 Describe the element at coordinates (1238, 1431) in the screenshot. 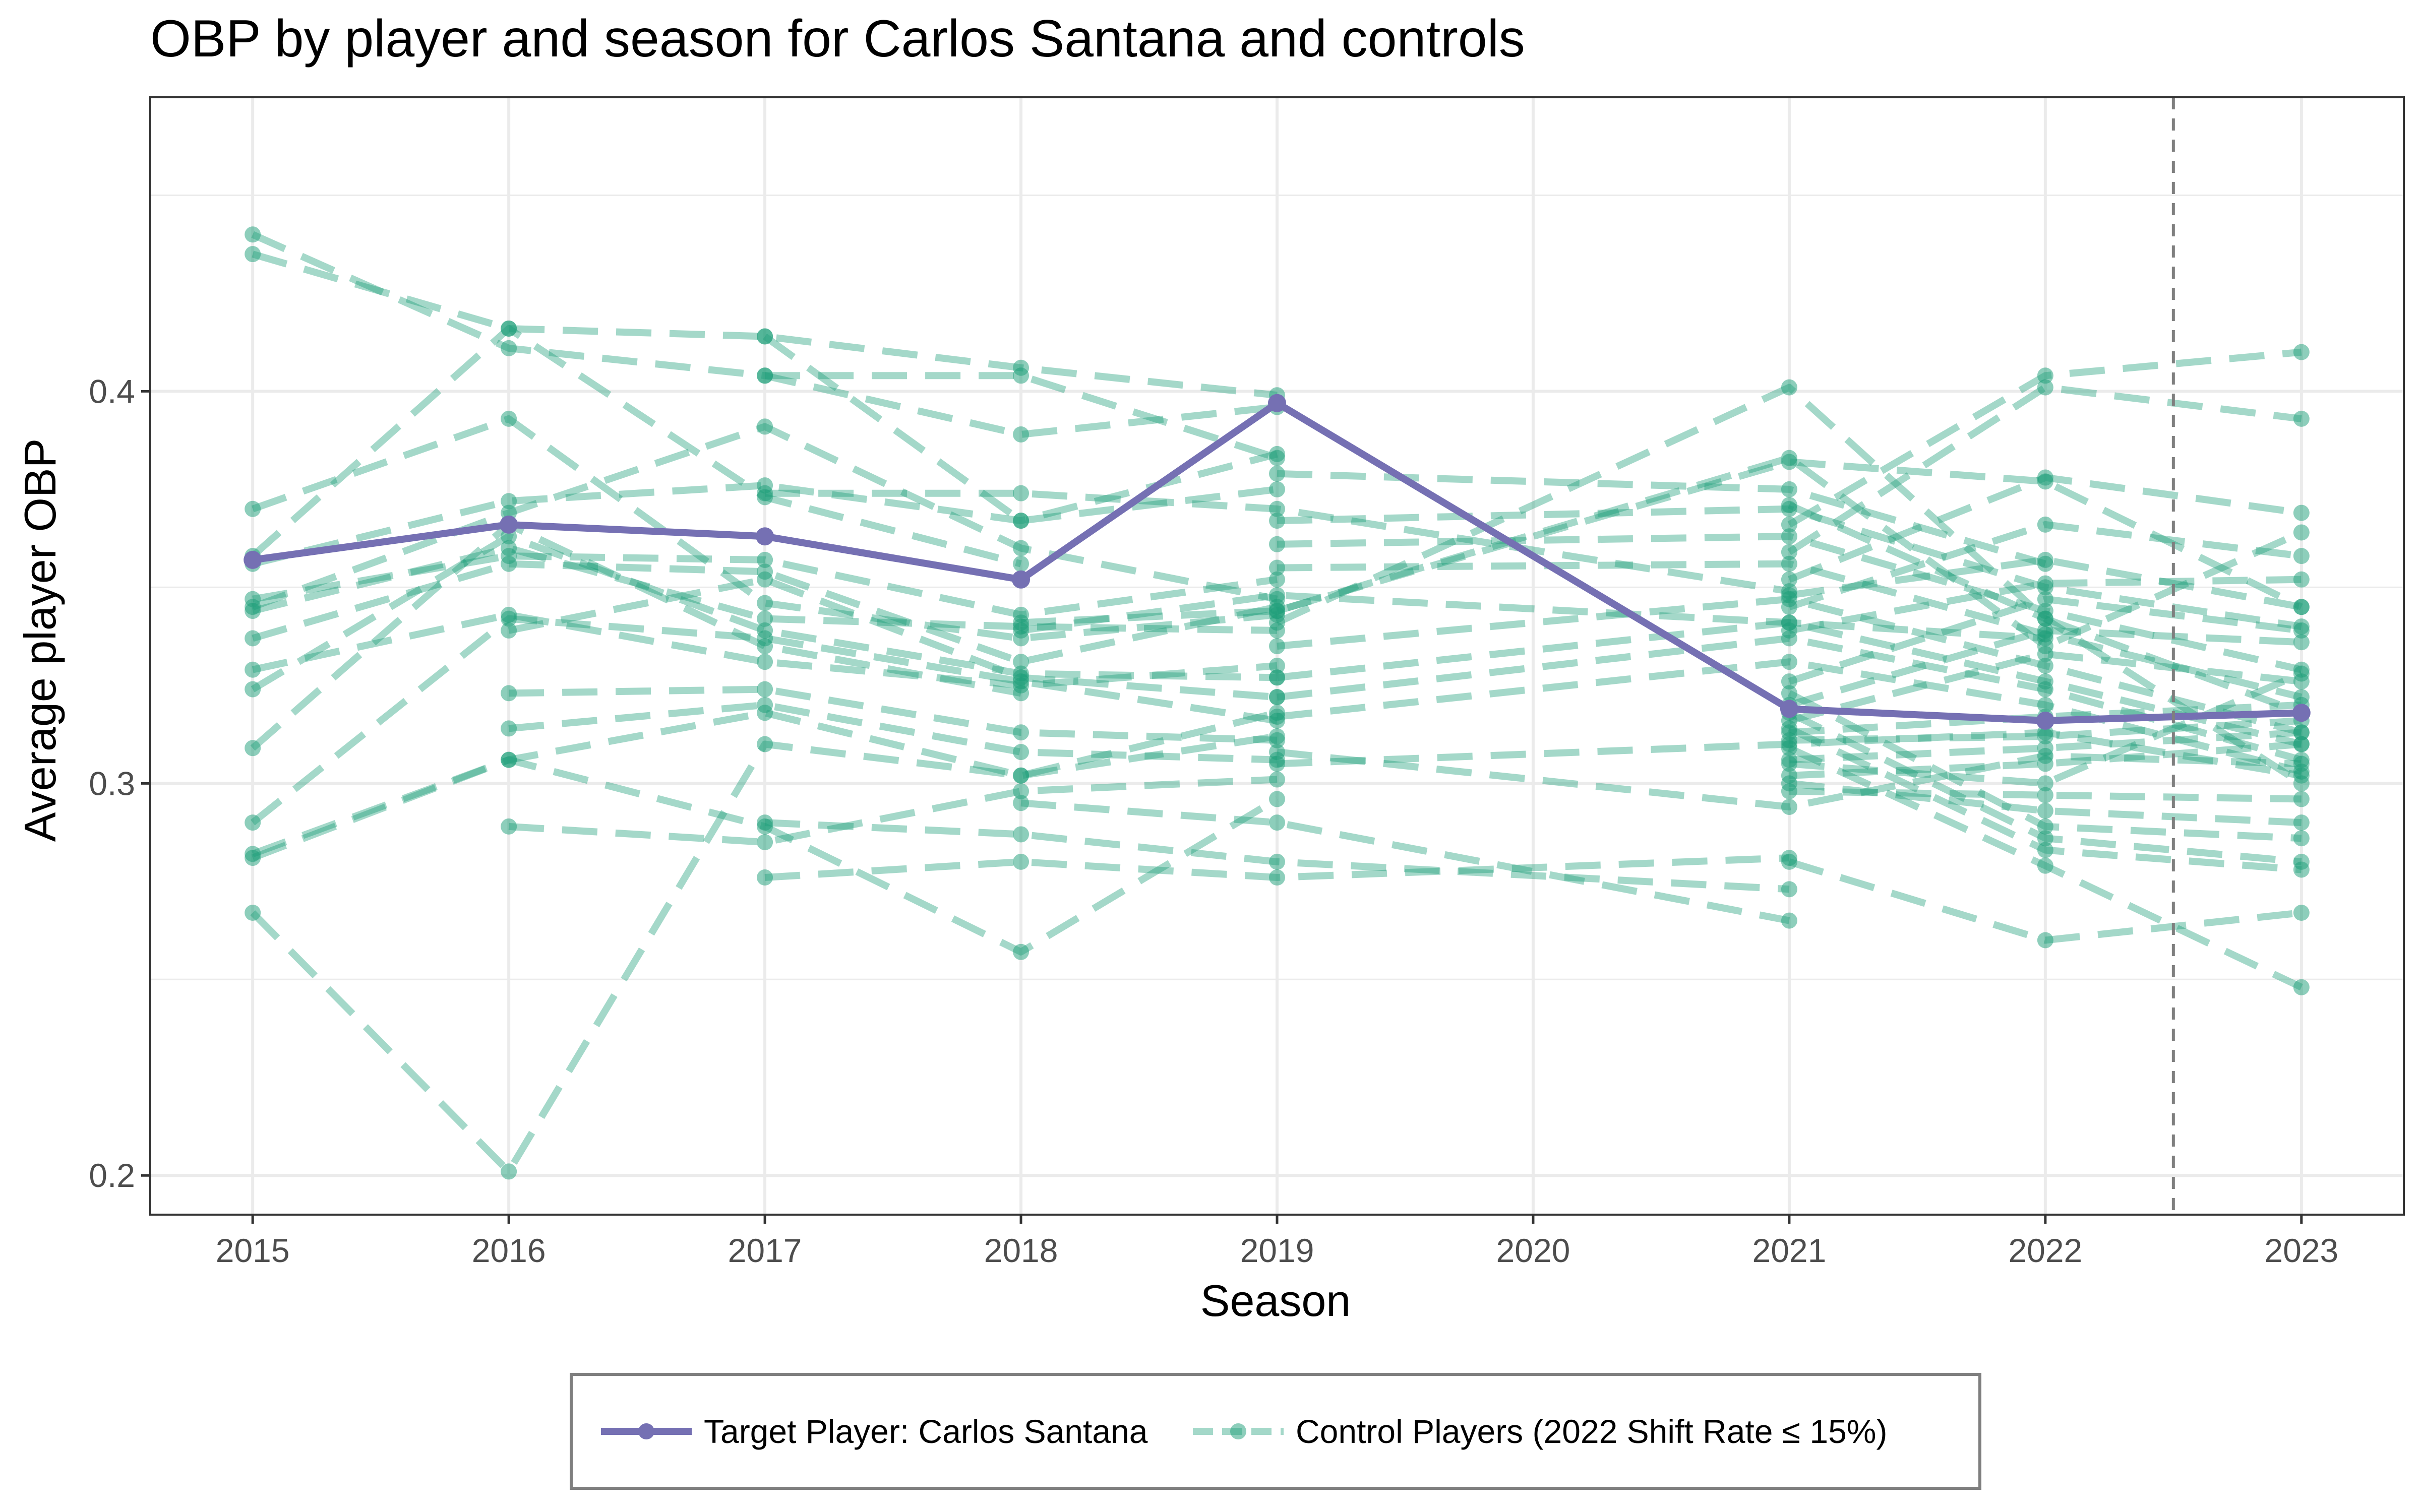

I see `legend-key-controls` at that location.